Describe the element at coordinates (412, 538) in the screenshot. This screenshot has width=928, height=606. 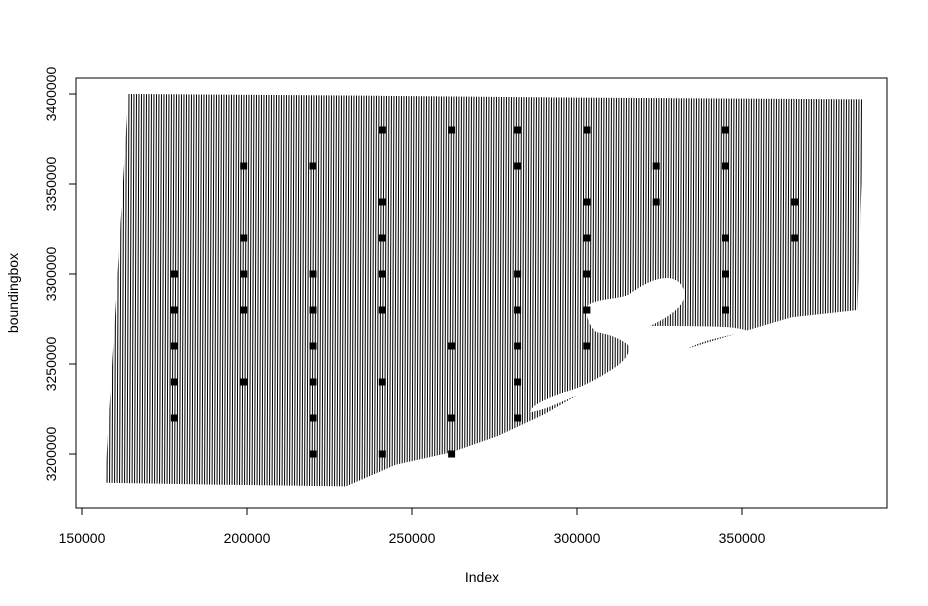
I see `x-tick-label-2: 250000` at that location.